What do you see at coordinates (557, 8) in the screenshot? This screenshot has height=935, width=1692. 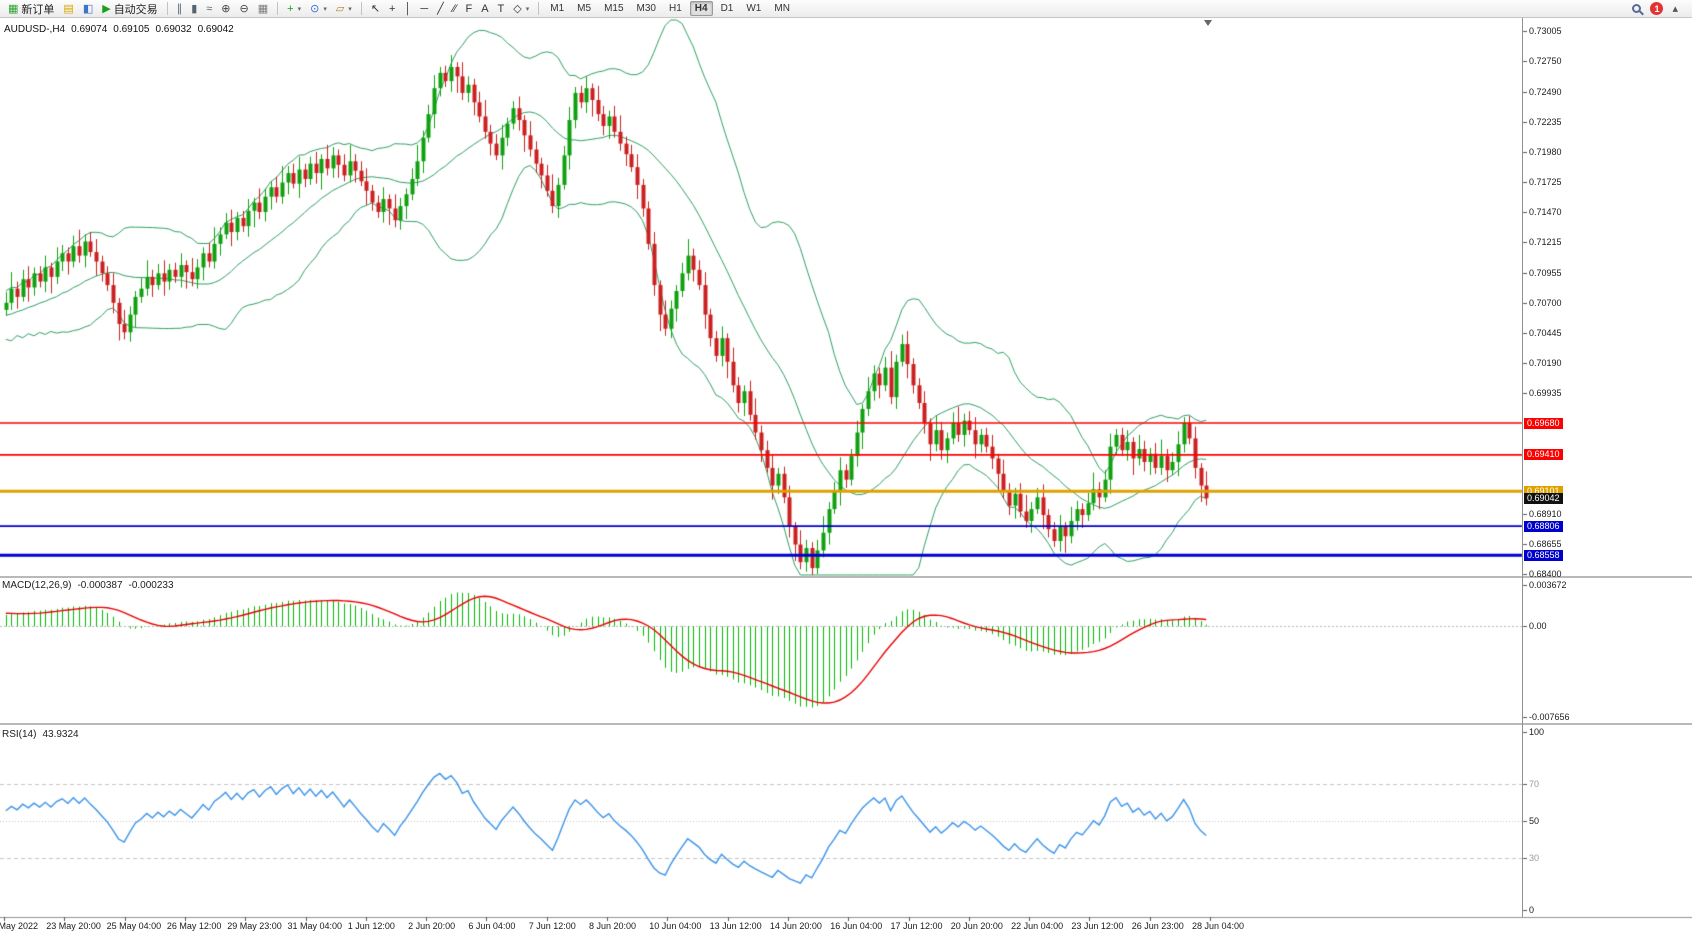 I see `timeframe-m1-button: M1` at bounding box center [557, 8].